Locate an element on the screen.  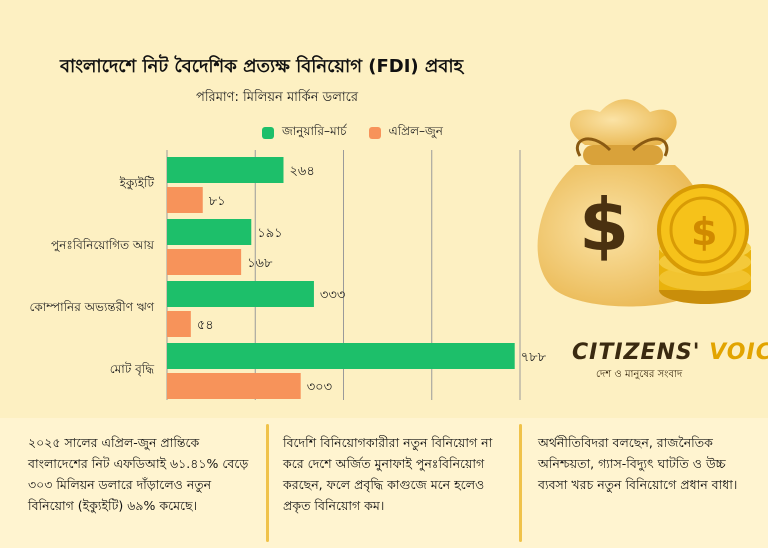
category-label: ইক্যুইটি is located at coordinates (137, 183).